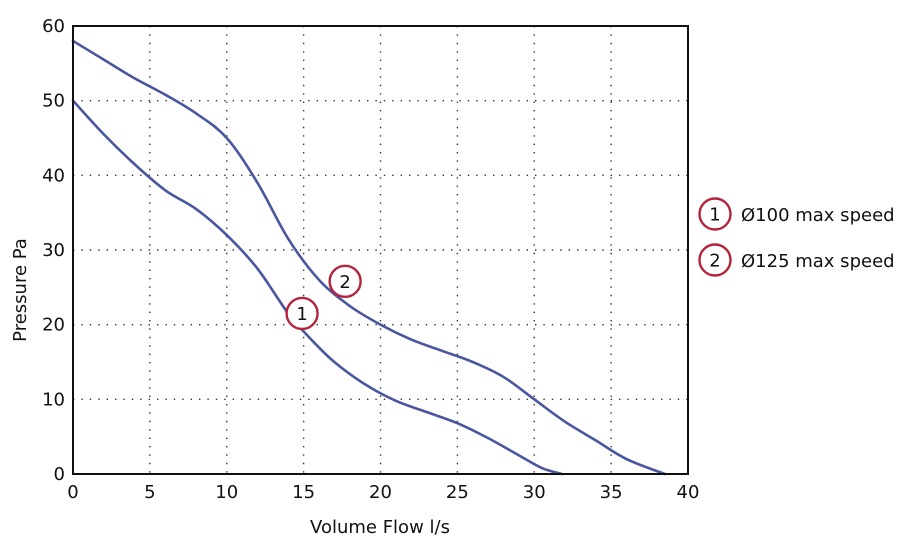 Image resolution: width=911 pixels, height=550 pixels. I want to click on legend-label: Ø125 max speed, so click(818, 261).